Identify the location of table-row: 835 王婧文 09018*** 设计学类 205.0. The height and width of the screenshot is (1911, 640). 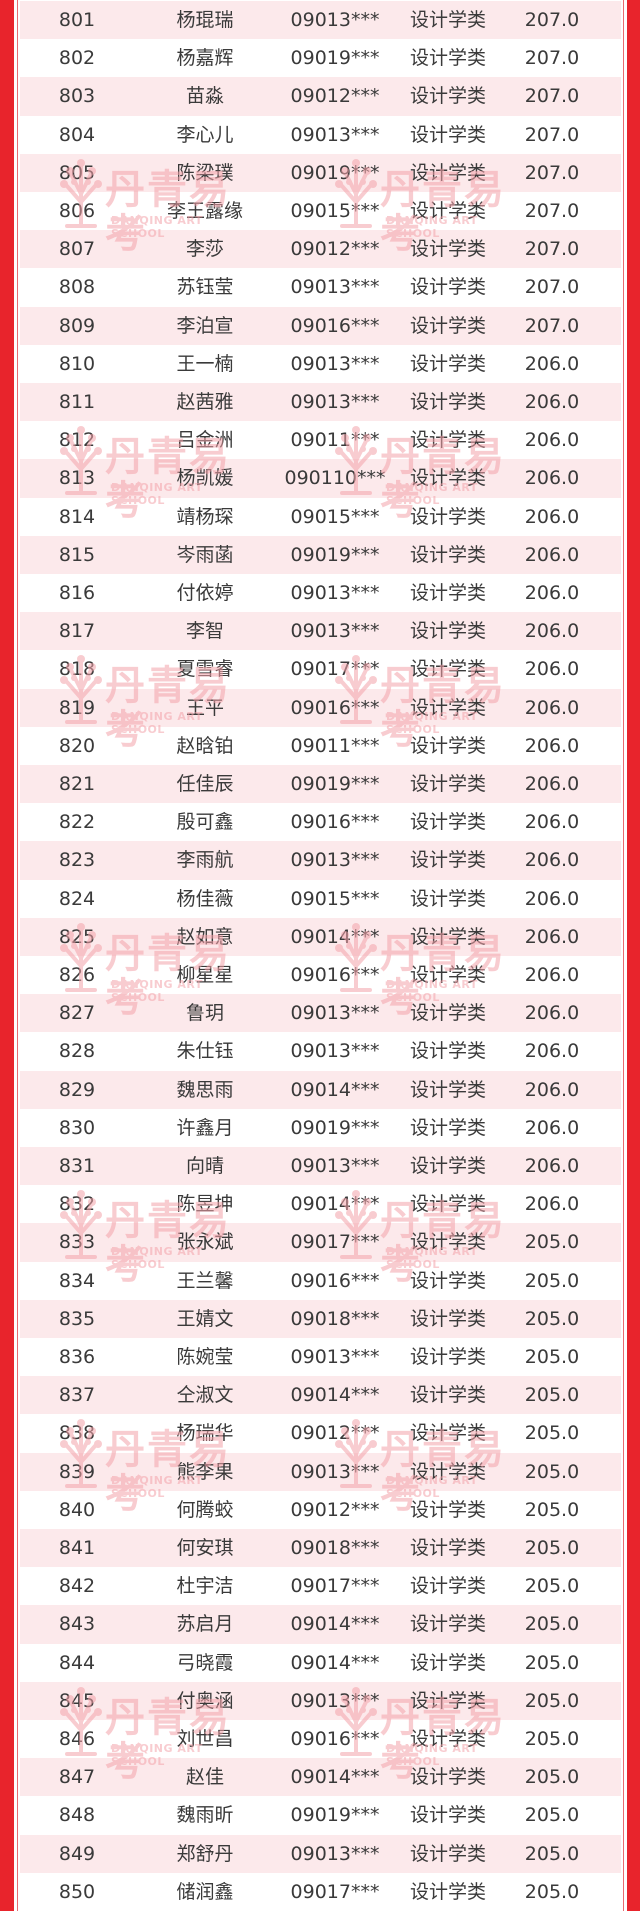
(320, 1318).